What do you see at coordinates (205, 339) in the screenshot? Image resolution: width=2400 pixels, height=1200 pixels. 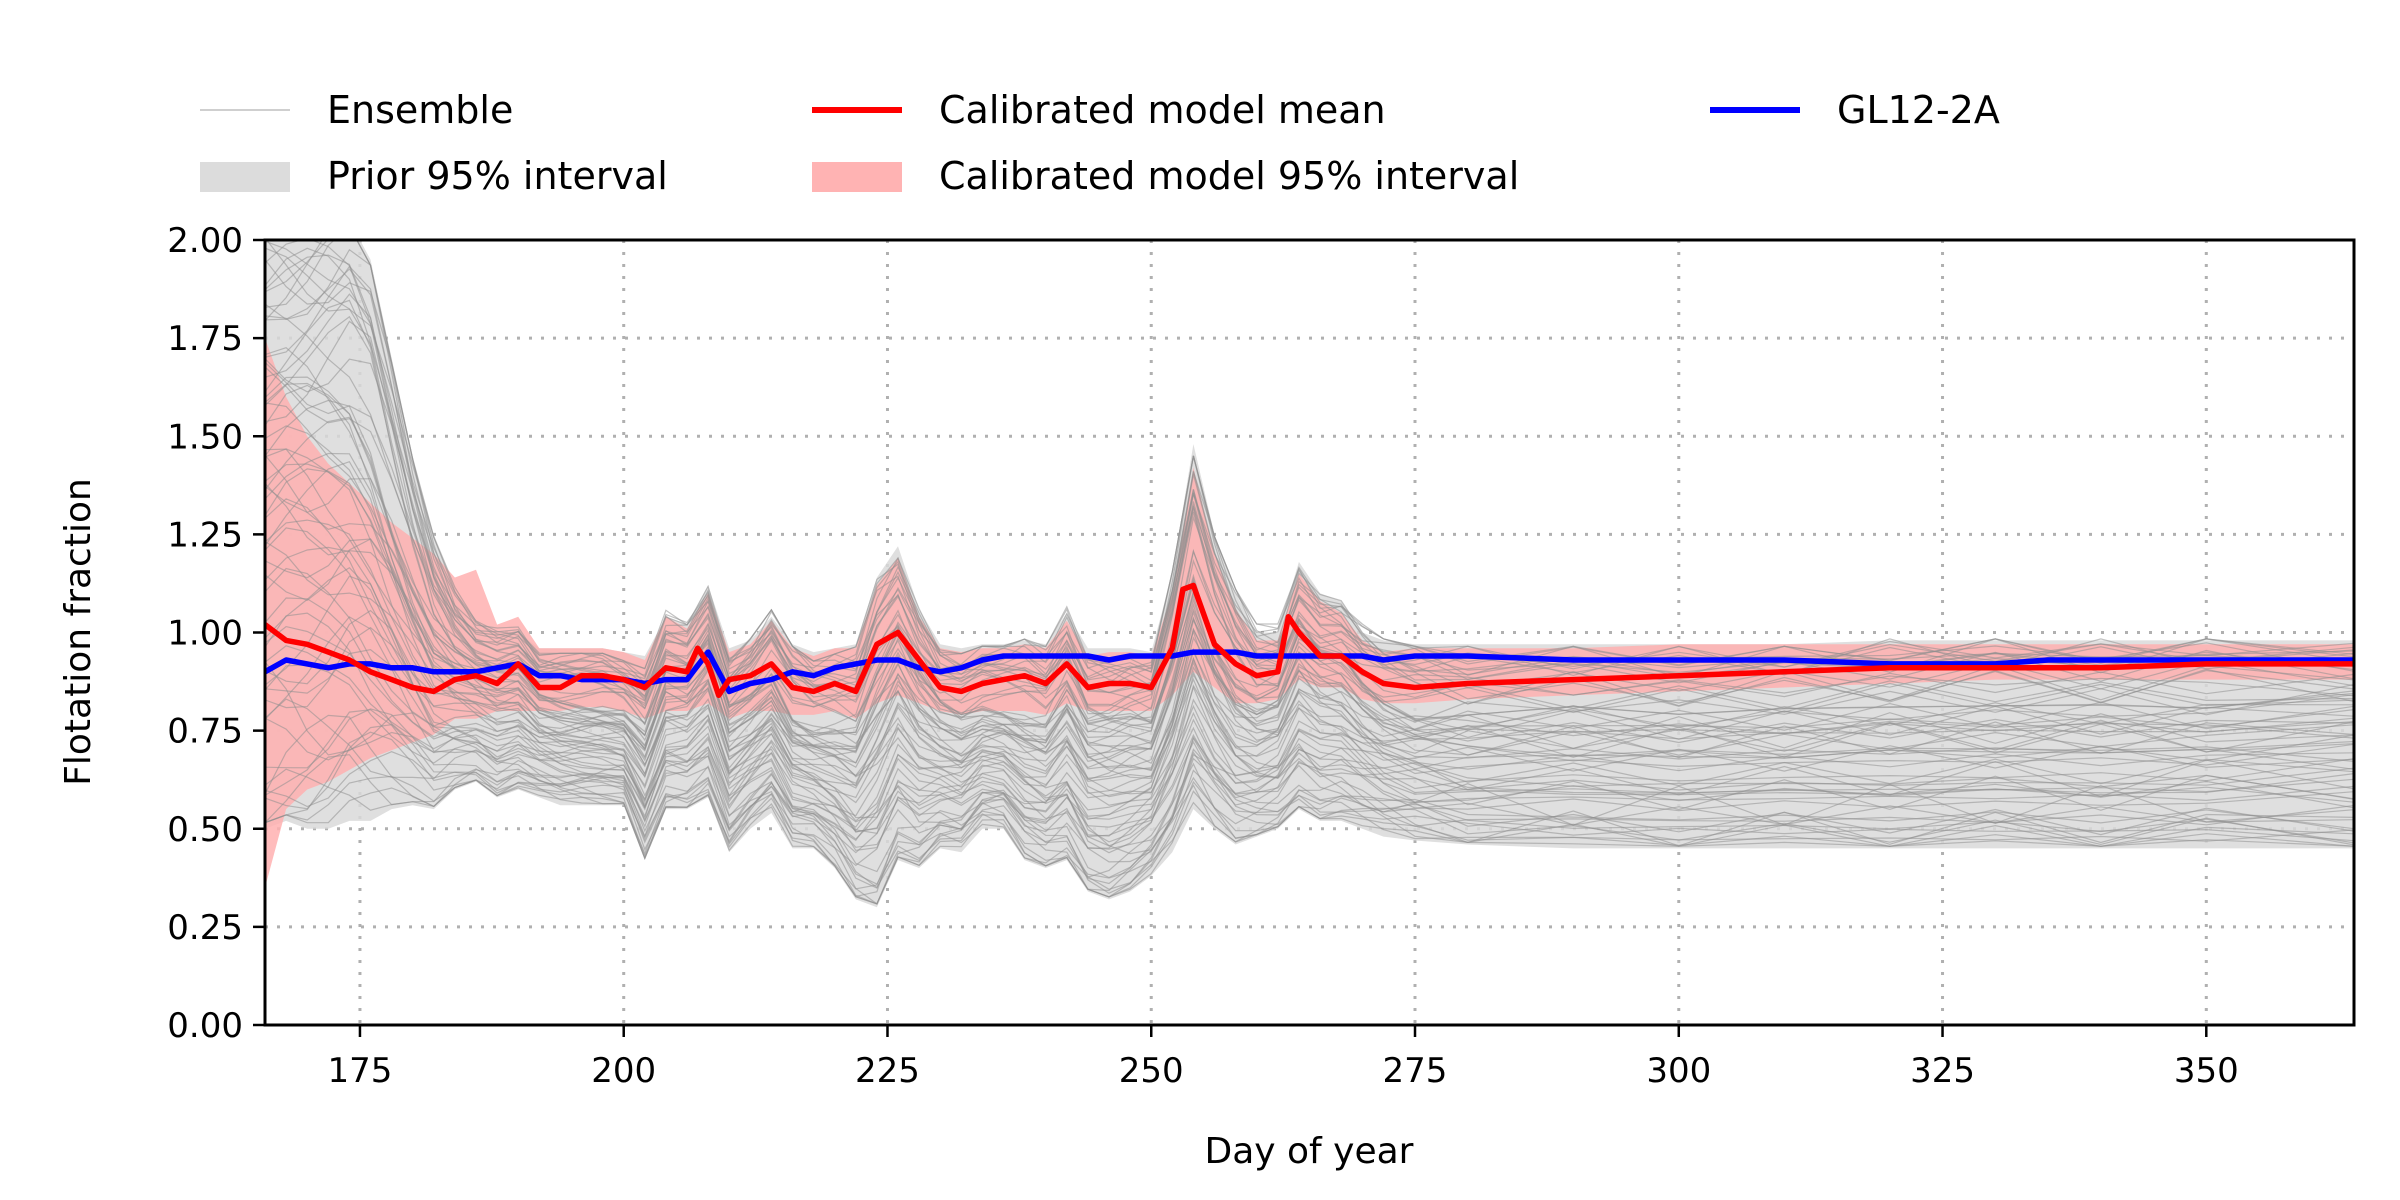 I see `y-tick-label: 1.75` at bounding box center [205, 339].